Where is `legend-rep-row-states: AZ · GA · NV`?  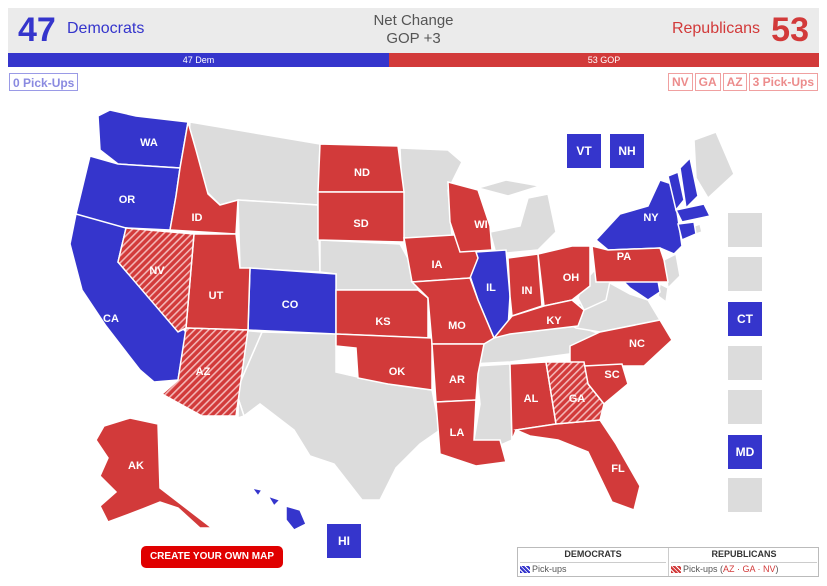
legend-rep-row-states: AZ · GA · NV is located at coordinates (749, 569).